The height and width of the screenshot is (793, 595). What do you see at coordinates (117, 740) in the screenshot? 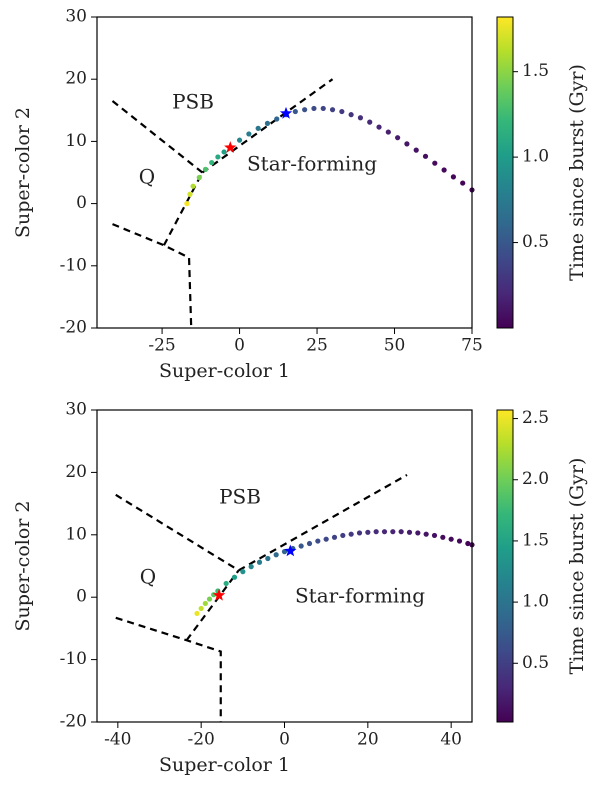
I see `x-tick-label: -40` at bounding box center [117, 740].